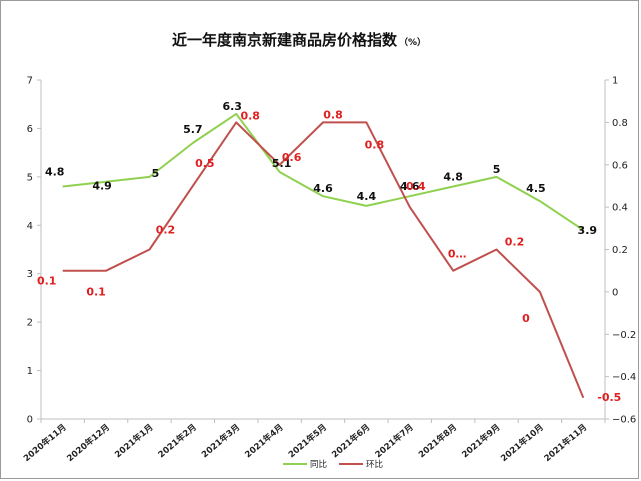 This screenshot has height=481, width=641. Describe the element at coordinates (232, 106) in the screenshot. I see `data-label-yoy: 6.3` at that location.